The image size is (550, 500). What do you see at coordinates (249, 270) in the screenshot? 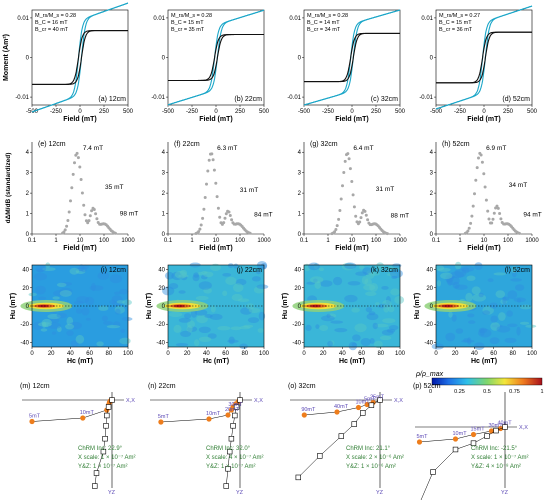
I see `panel-label: (j) 22cm` at bounding box center [249, 270].